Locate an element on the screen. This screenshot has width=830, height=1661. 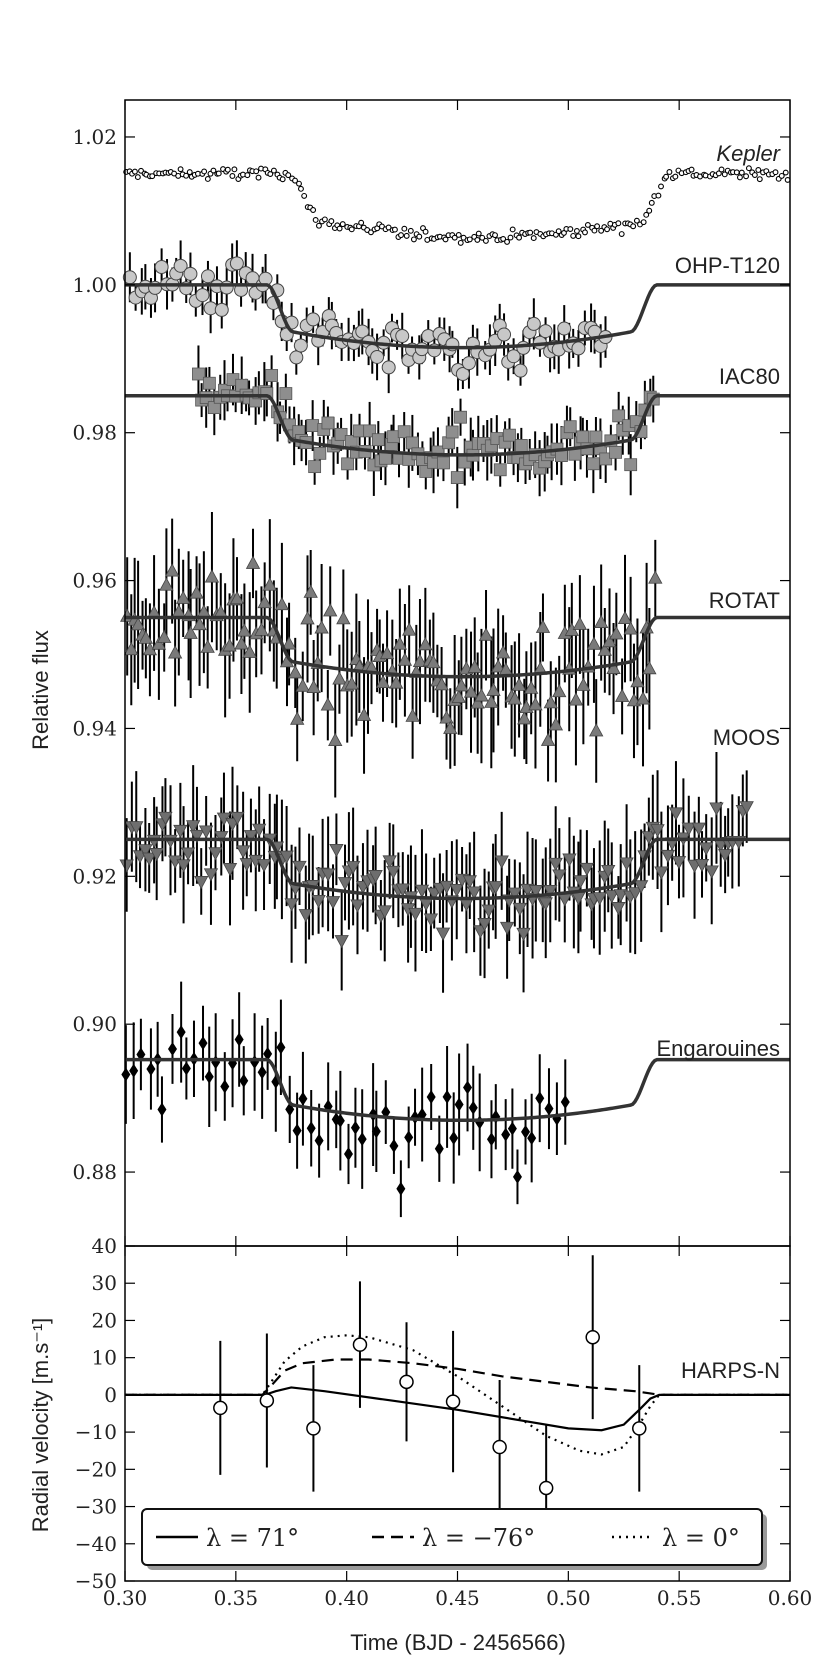
rv-point is located at coordinates (267, 1400).